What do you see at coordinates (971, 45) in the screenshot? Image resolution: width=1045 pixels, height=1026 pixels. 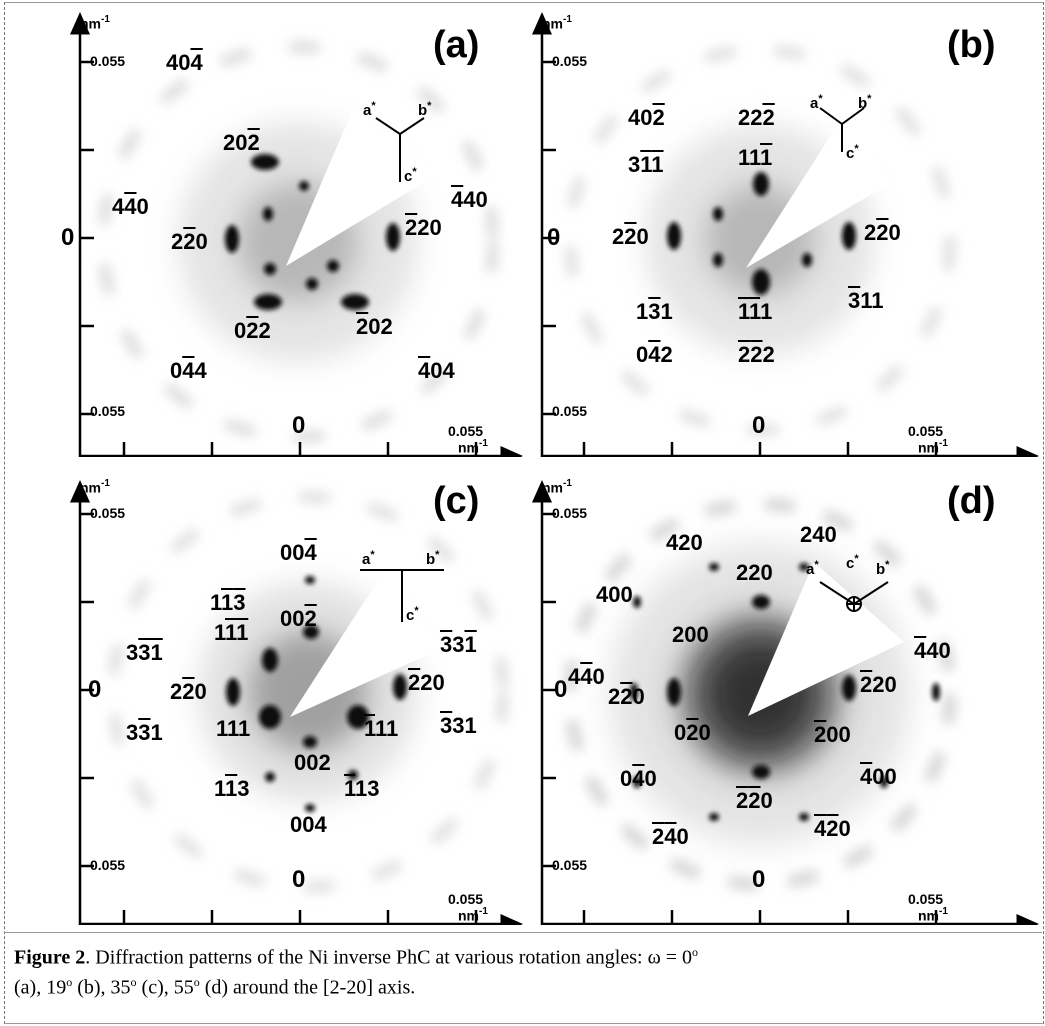 I see `panel-label: (b)` at bounding box center [971, 45].